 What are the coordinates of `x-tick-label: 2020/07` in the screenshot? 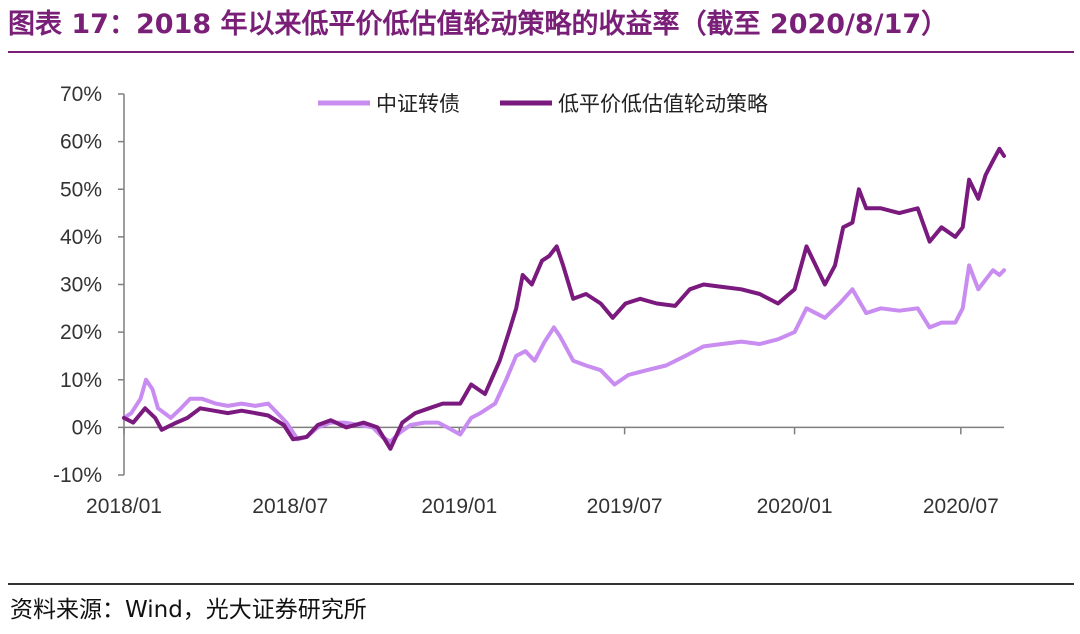 It's located at (961, 506).